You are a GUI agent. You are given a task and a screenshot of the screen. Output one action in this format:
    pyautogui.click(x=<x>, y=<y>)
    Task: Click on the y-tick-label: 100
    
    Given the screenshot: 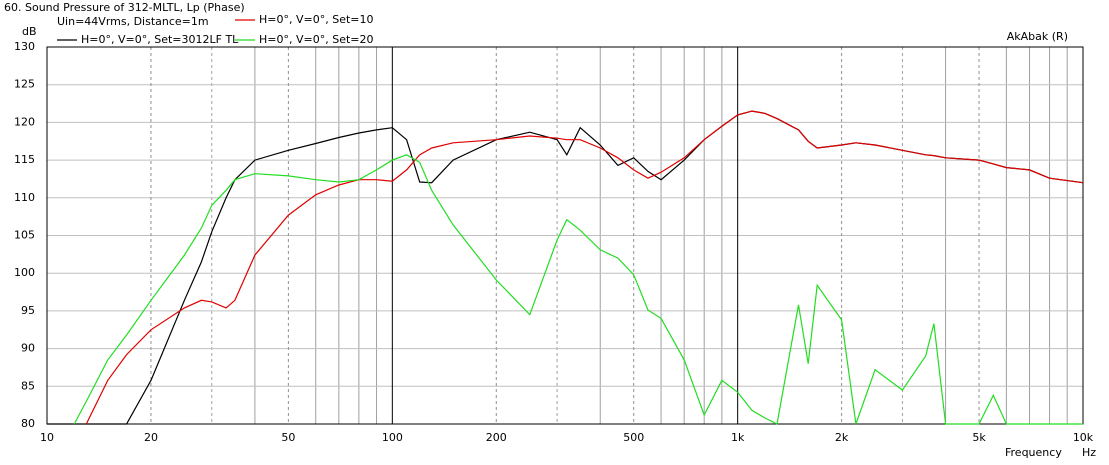 What is the action you would take?
    pyautogui.click(x=24, y=272)
    